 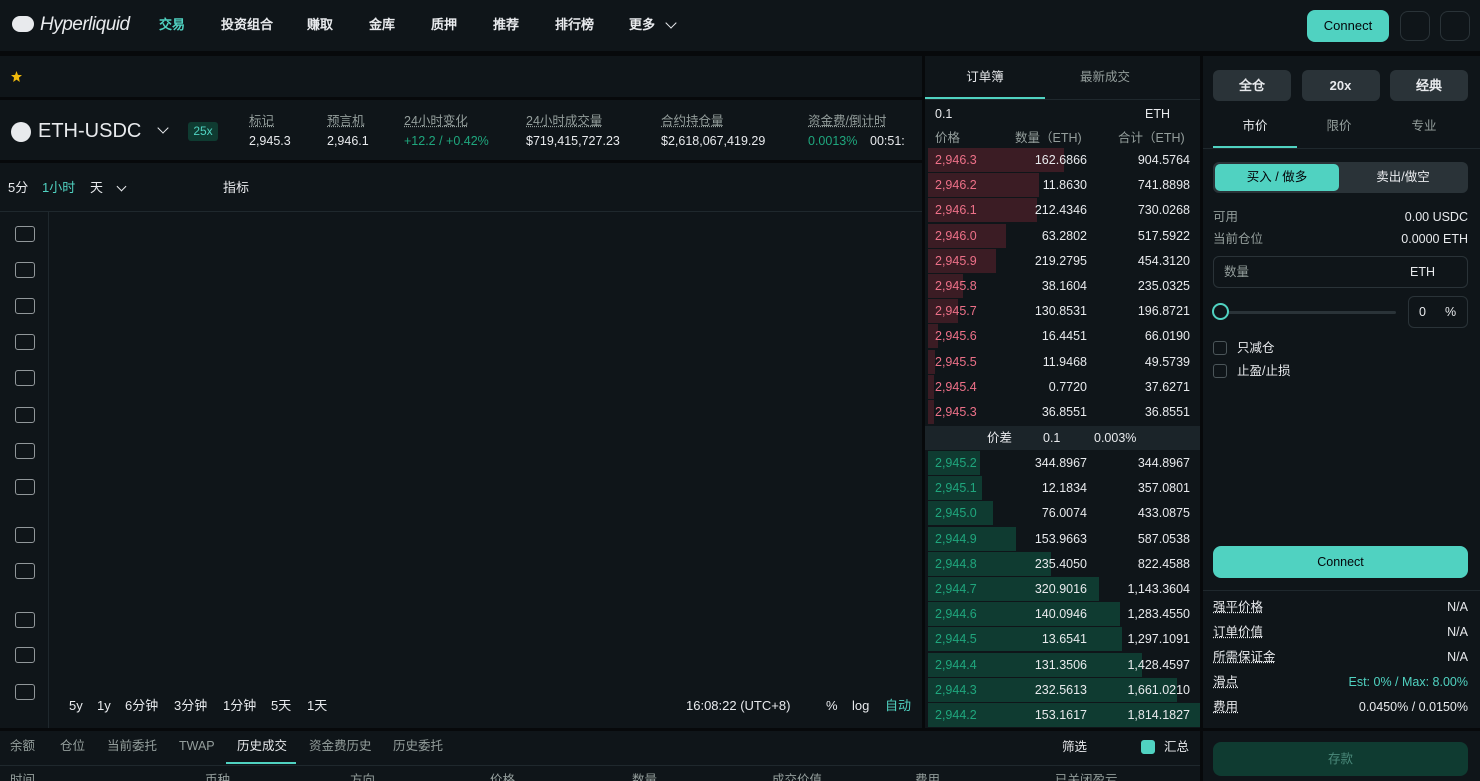 I want to click on nav-item: 交易, so click(x=172, y=24).